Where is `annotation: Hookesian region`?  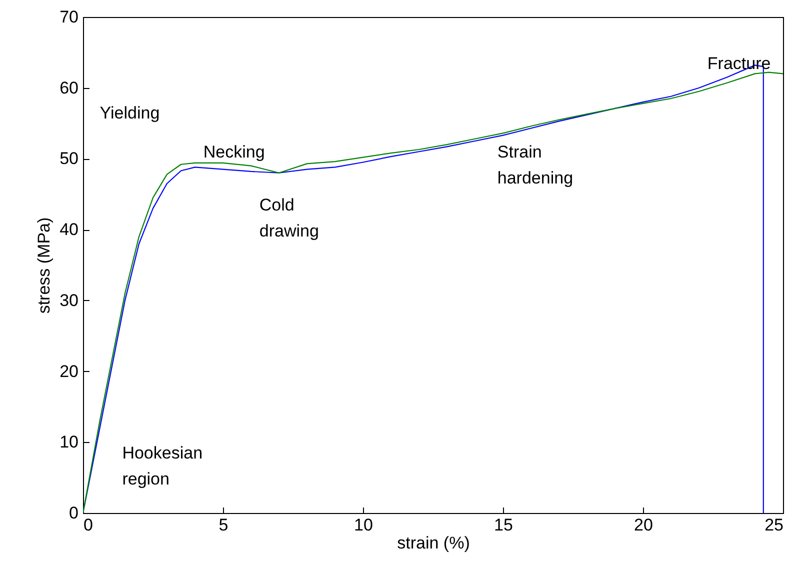 annotation: Hookesian region is located at coordinates (162, 466).